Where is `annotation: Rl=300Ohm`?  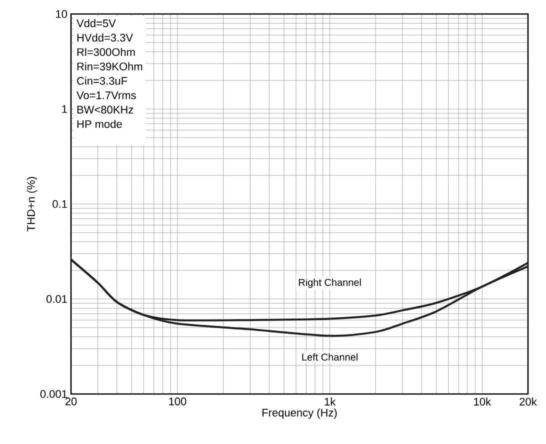
annotation: Rl=300Ohm is located at coordinates (106, 52).